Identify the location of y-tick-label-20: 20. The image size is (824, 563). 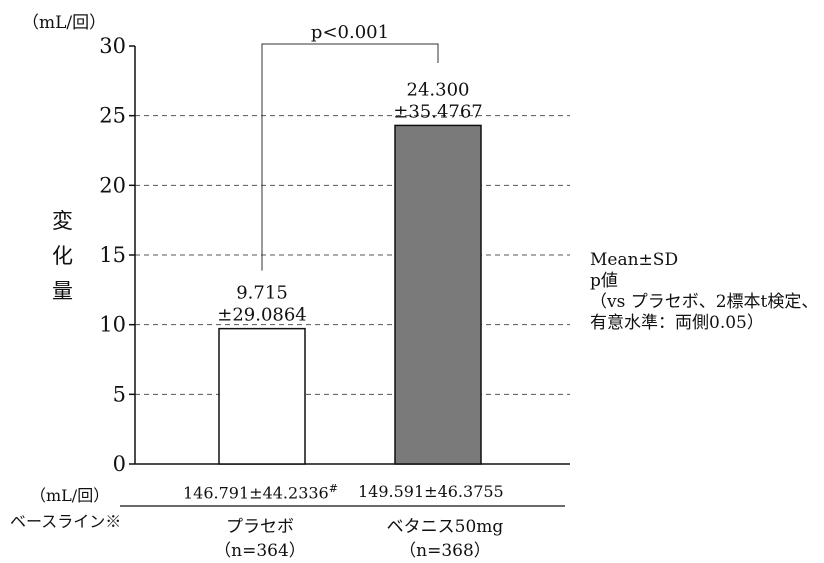
(112, 185).